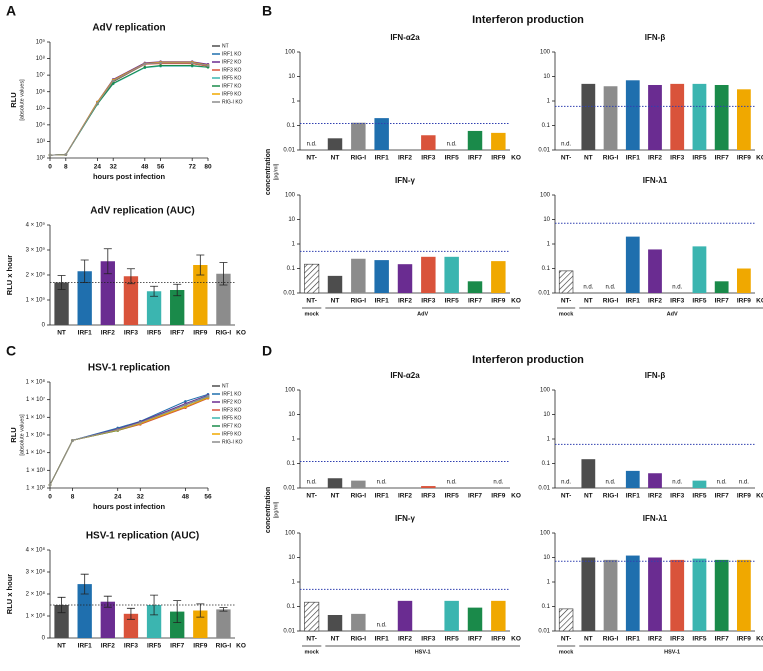 The height and width of the screenshot is (671, 763). What do you see at coordinates (61, 646) in the screenshot?
I see `x-tick-label: NT` at bounding box center [61, 646].